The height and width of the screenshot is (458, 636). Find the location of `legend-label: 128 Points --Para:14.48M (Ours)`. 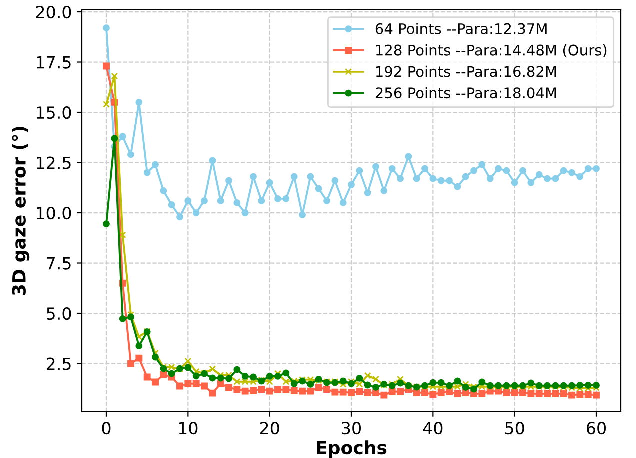

legend-label: 128 Points --Para:14.48M (Ours) is located at coordinates (491, 51).